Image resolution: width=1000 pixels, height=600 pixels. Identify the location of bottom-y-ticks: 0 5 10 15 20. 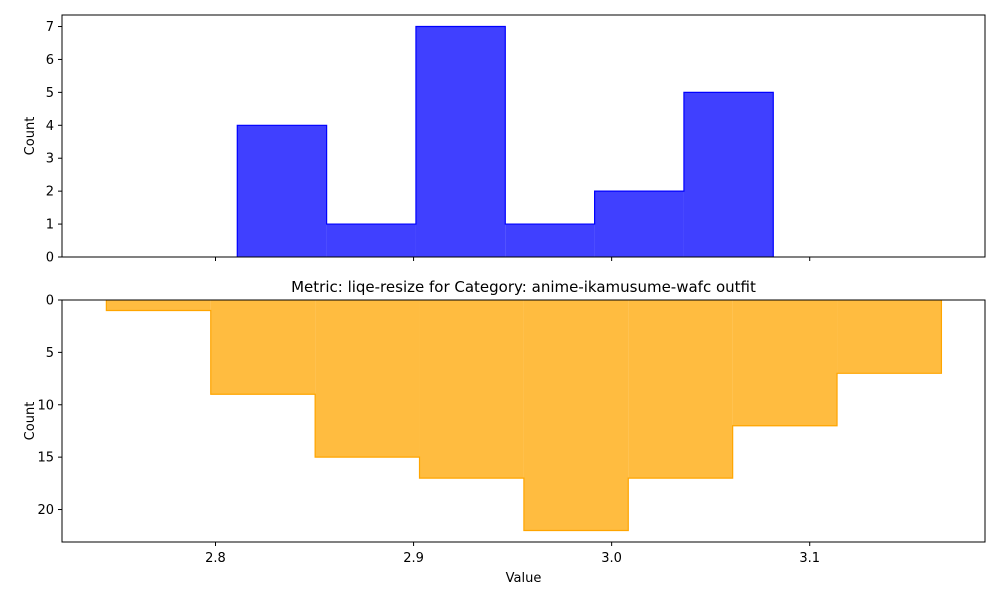
(49, 406).